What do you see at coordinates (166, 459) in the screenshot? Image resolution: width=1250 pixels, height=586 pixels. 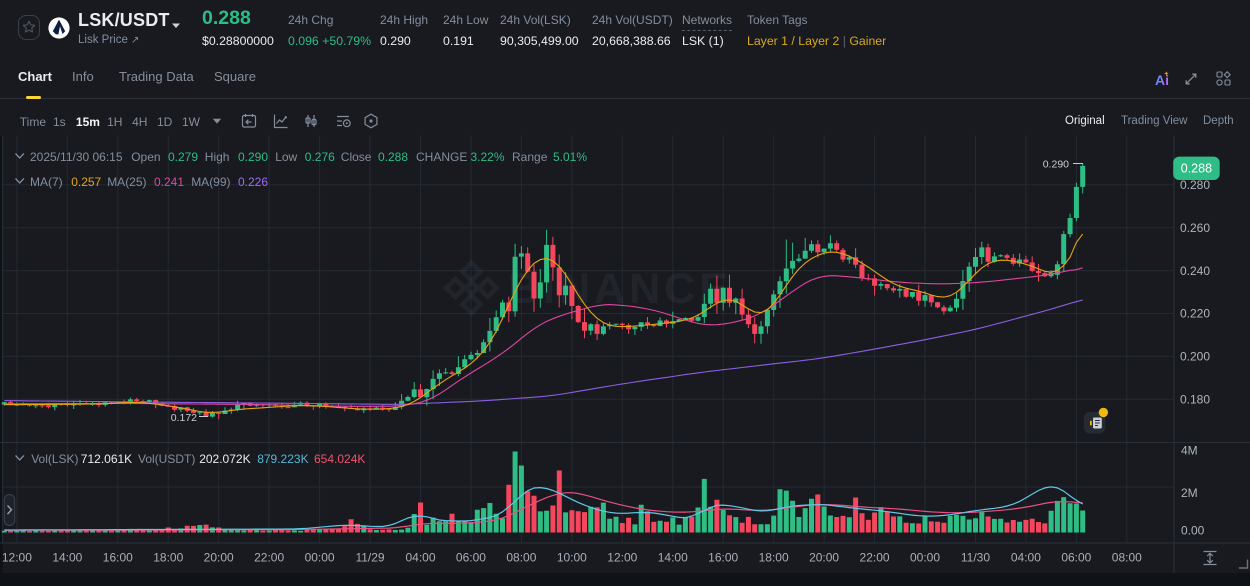 I see `svg-text: Vol(USDT)` at bounding box center [166, 459].